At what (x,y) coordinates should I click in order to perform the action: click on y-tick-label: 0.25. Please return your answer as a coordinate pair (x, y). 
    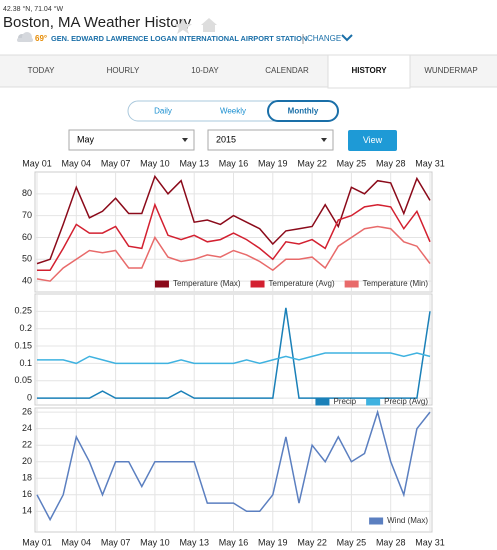
    Looking at the image, I should click on (23, 311).